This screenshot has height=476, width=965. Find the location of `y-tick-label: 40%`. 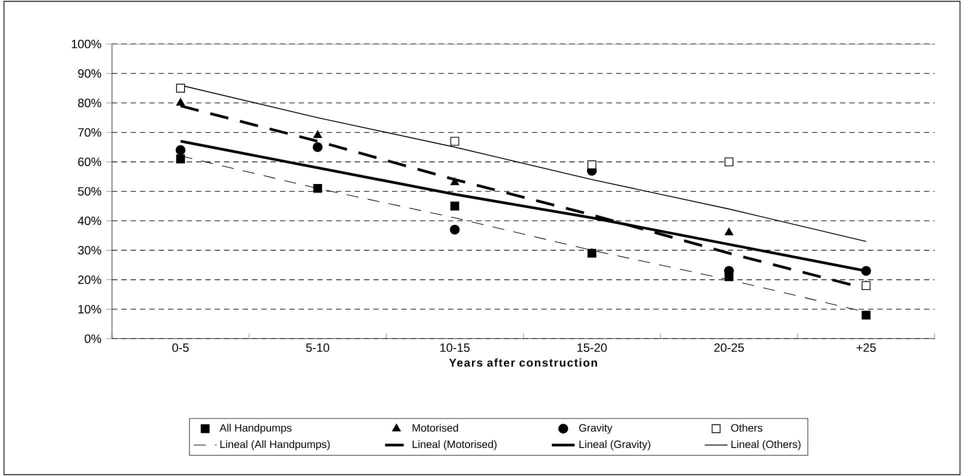

y-tick-label: 40% is located at coordinates (90, 221).